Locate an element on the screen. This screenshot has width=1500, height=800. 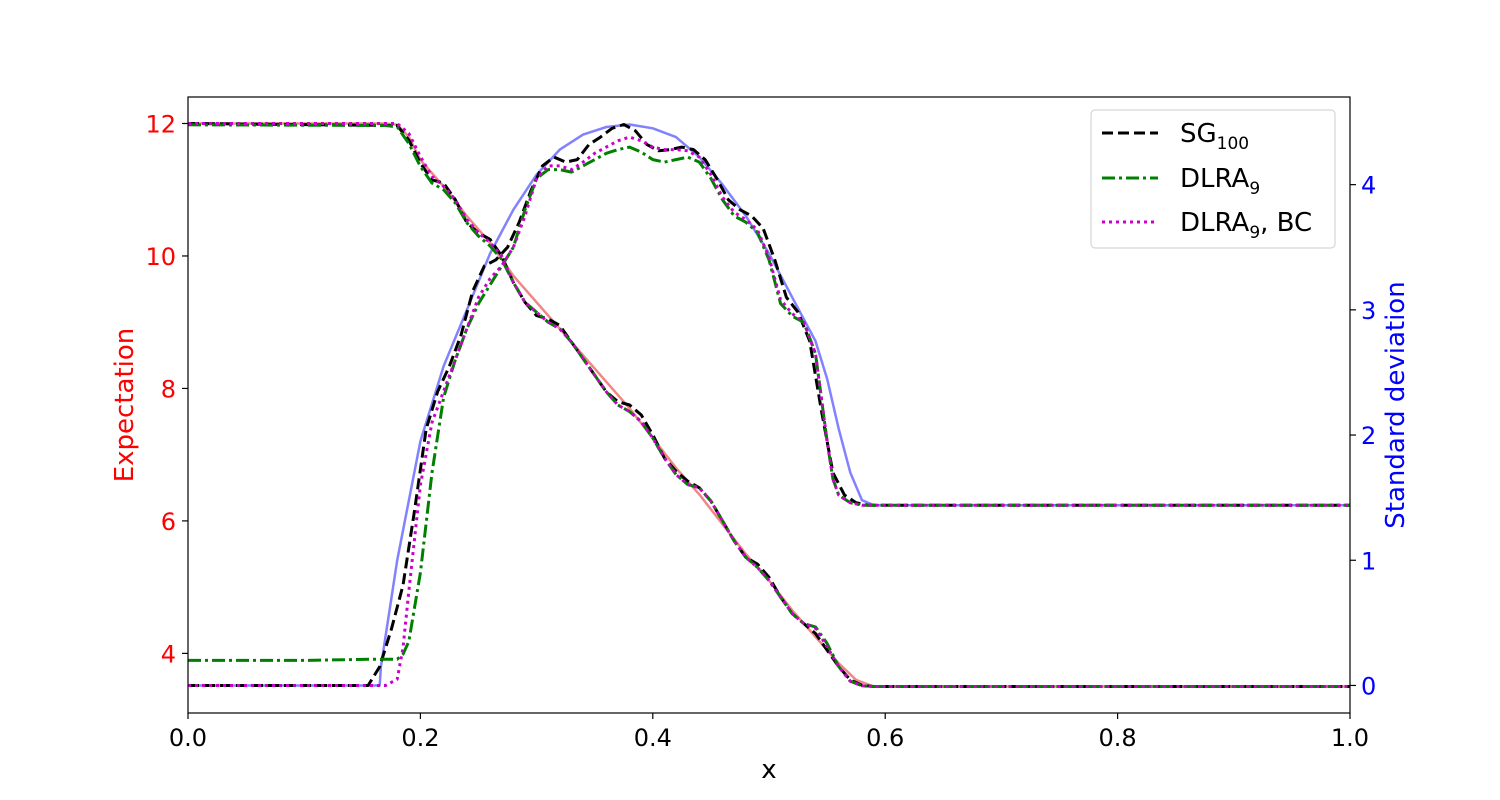
legend-item-sg: SG100 is located at coordinates (1175, 136).